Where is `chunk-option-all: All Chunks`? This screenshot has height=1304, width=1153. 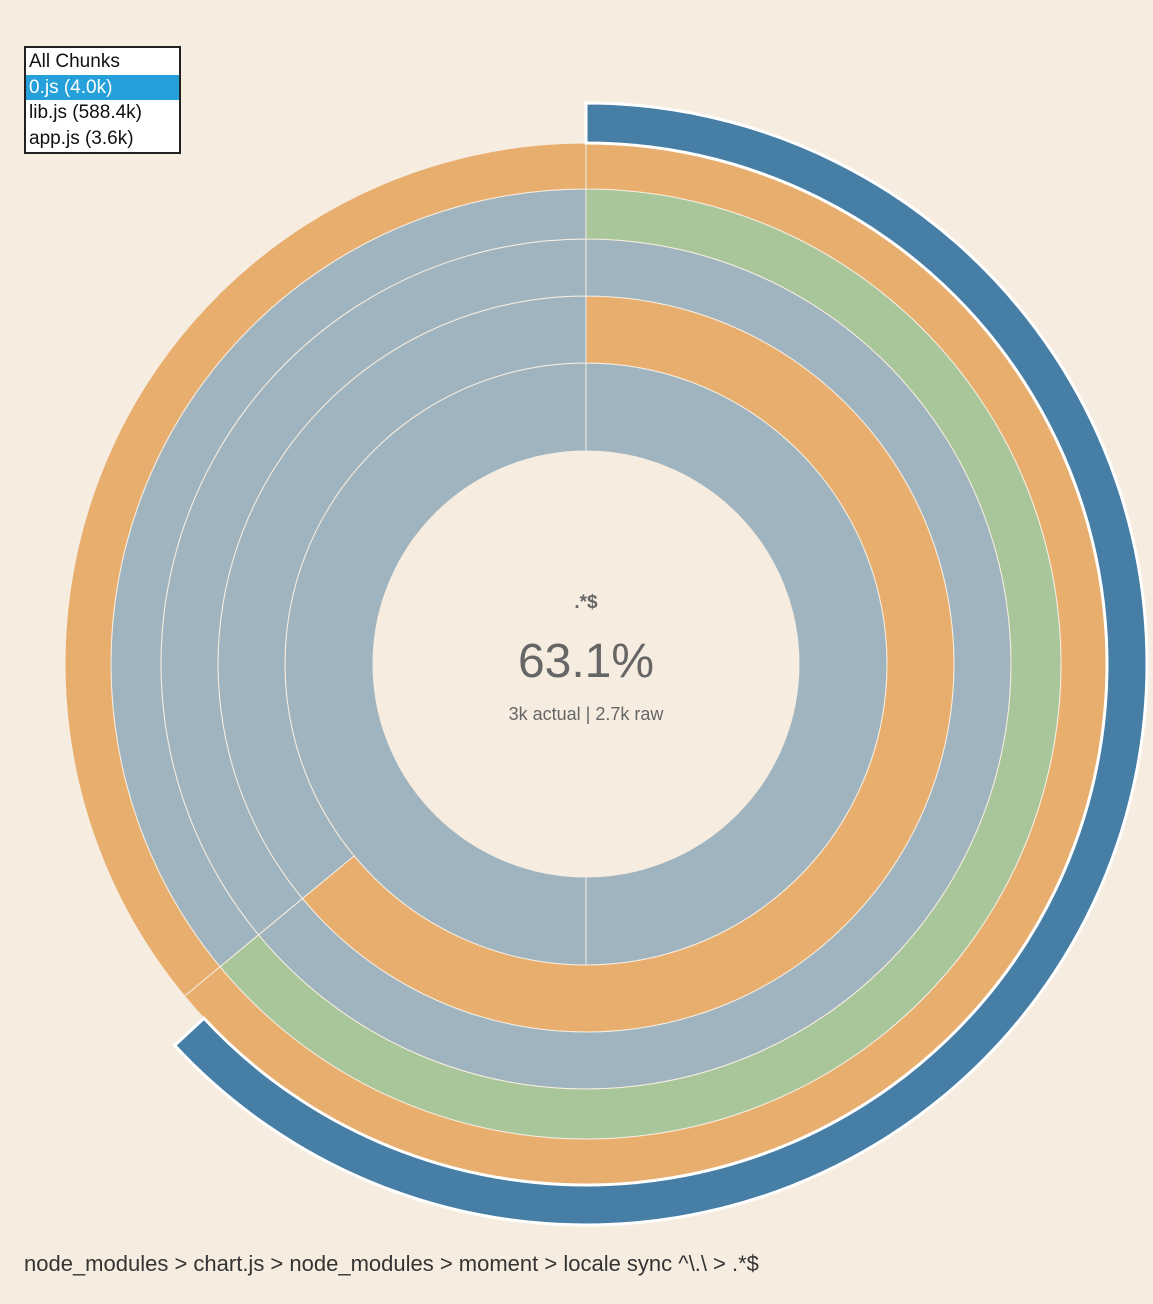 chunk-option-all: All Chunks is located at coordinates (74, 61).